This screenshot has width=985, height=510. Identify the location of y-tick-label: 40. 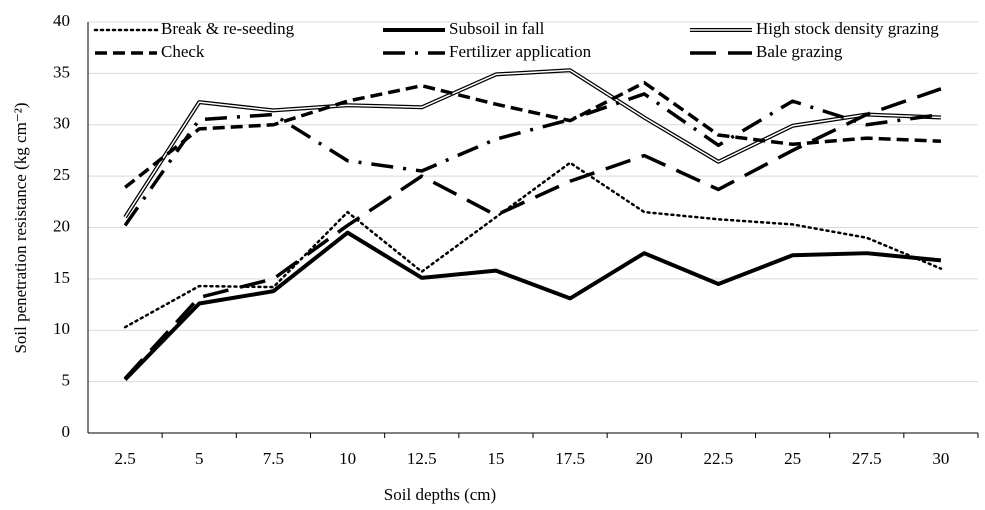
(61, 20).